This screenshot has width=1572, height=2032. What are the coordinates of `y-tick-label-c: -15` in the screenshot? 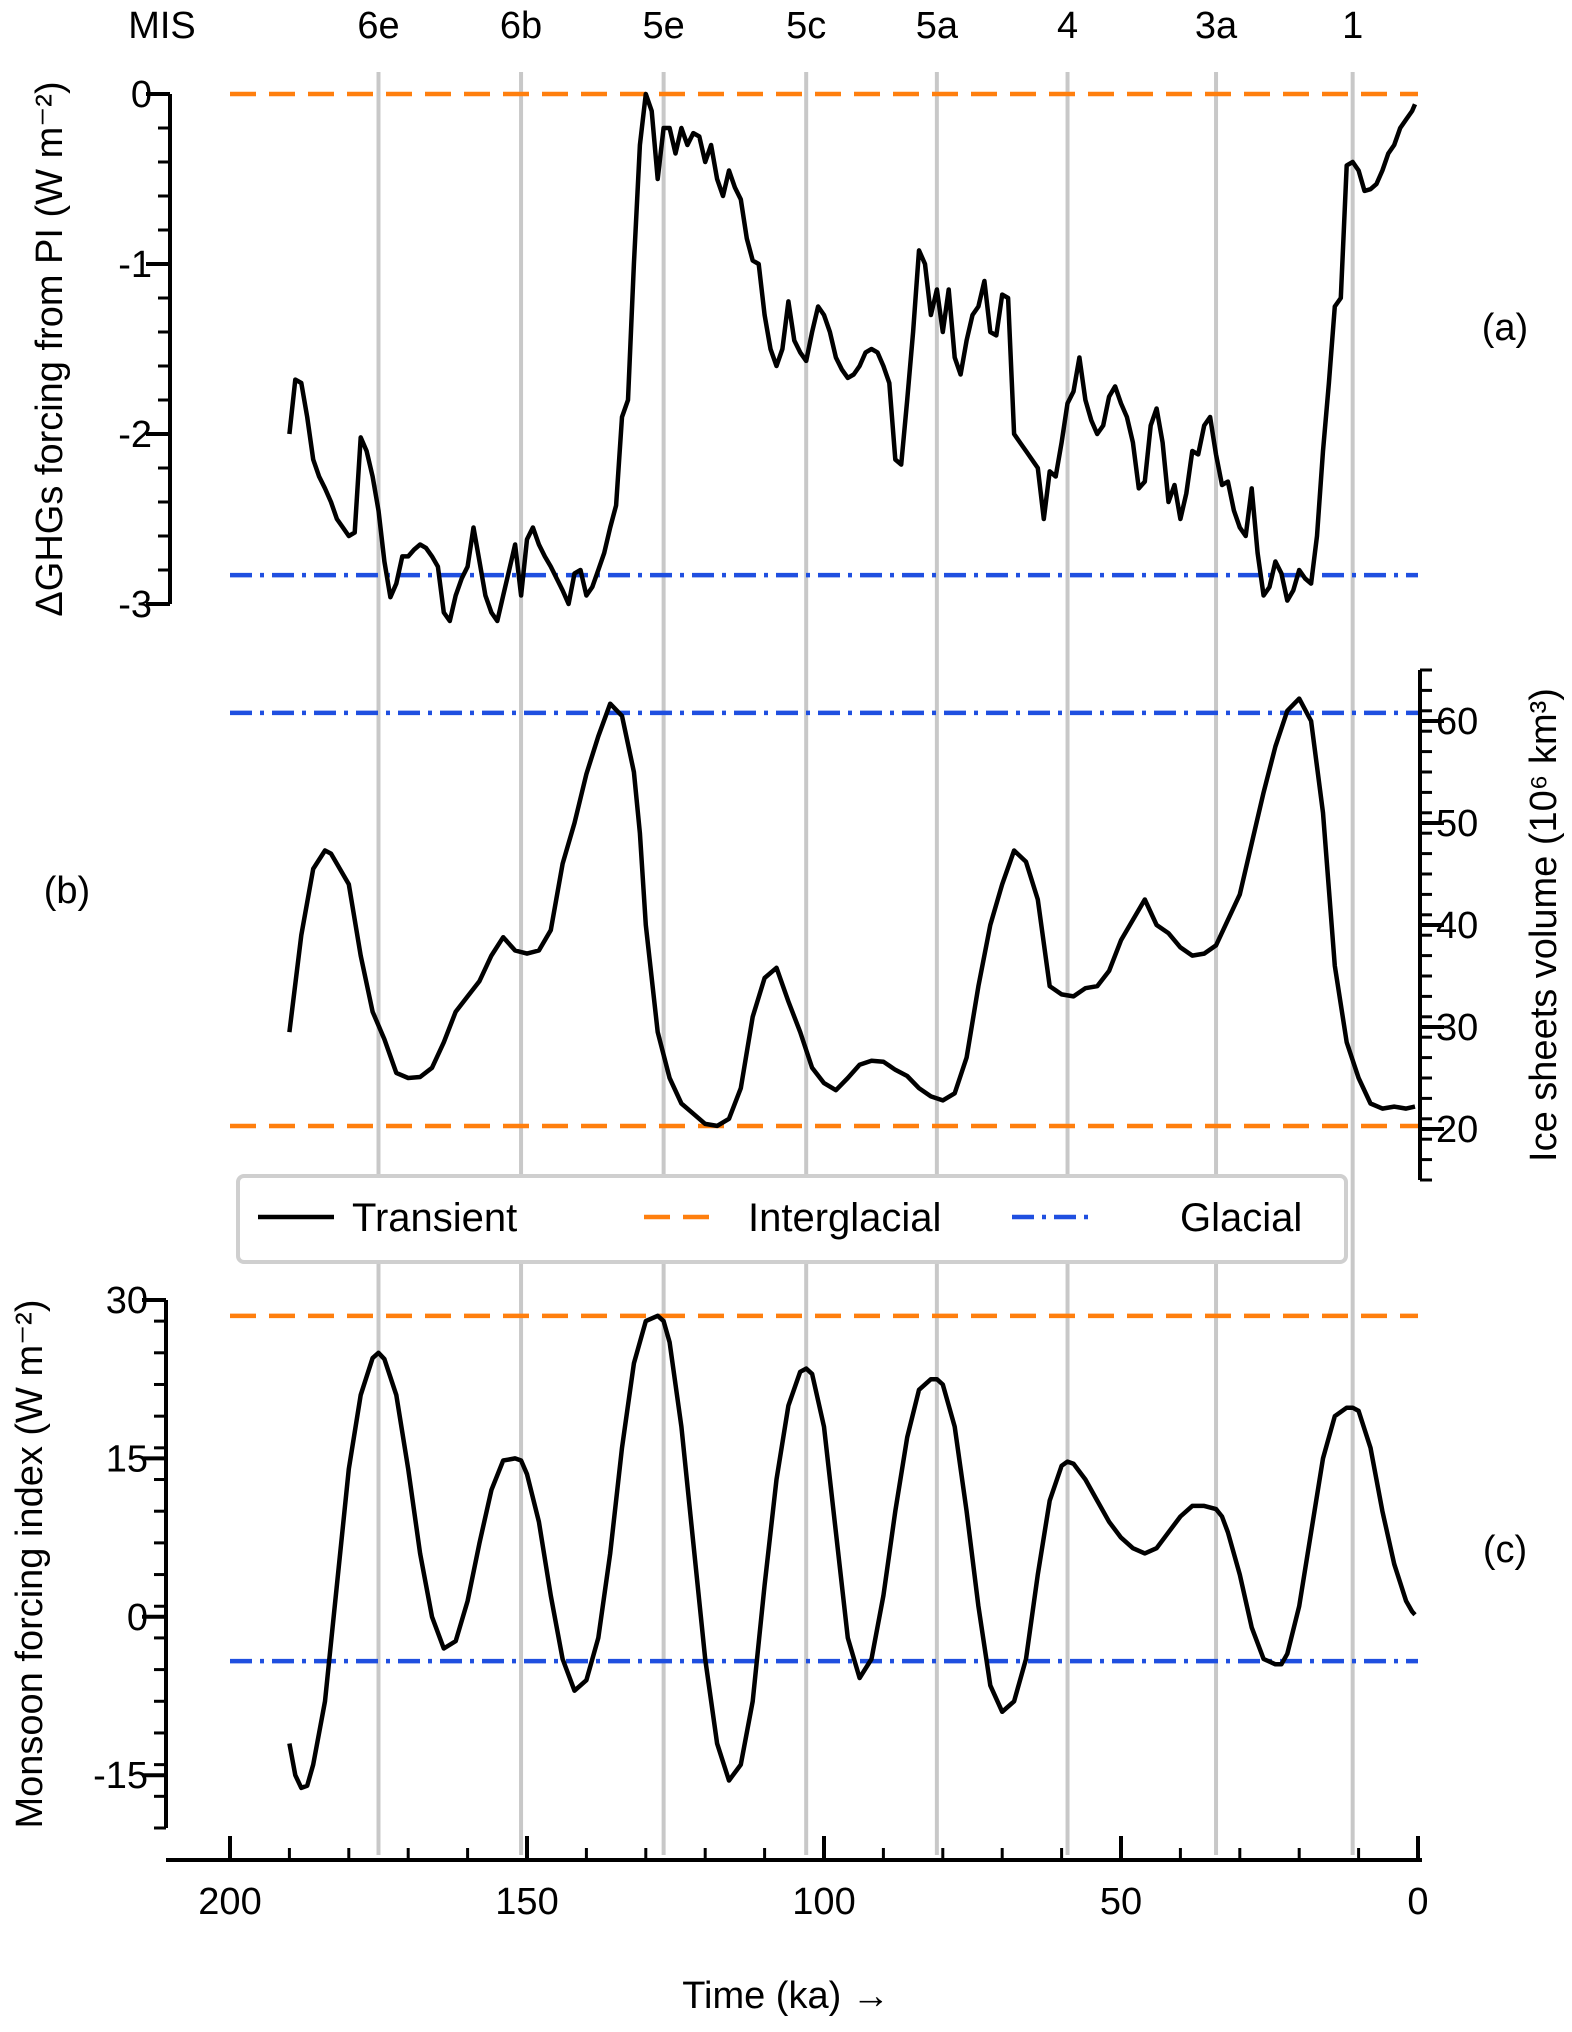 It's located at (120, 1776).